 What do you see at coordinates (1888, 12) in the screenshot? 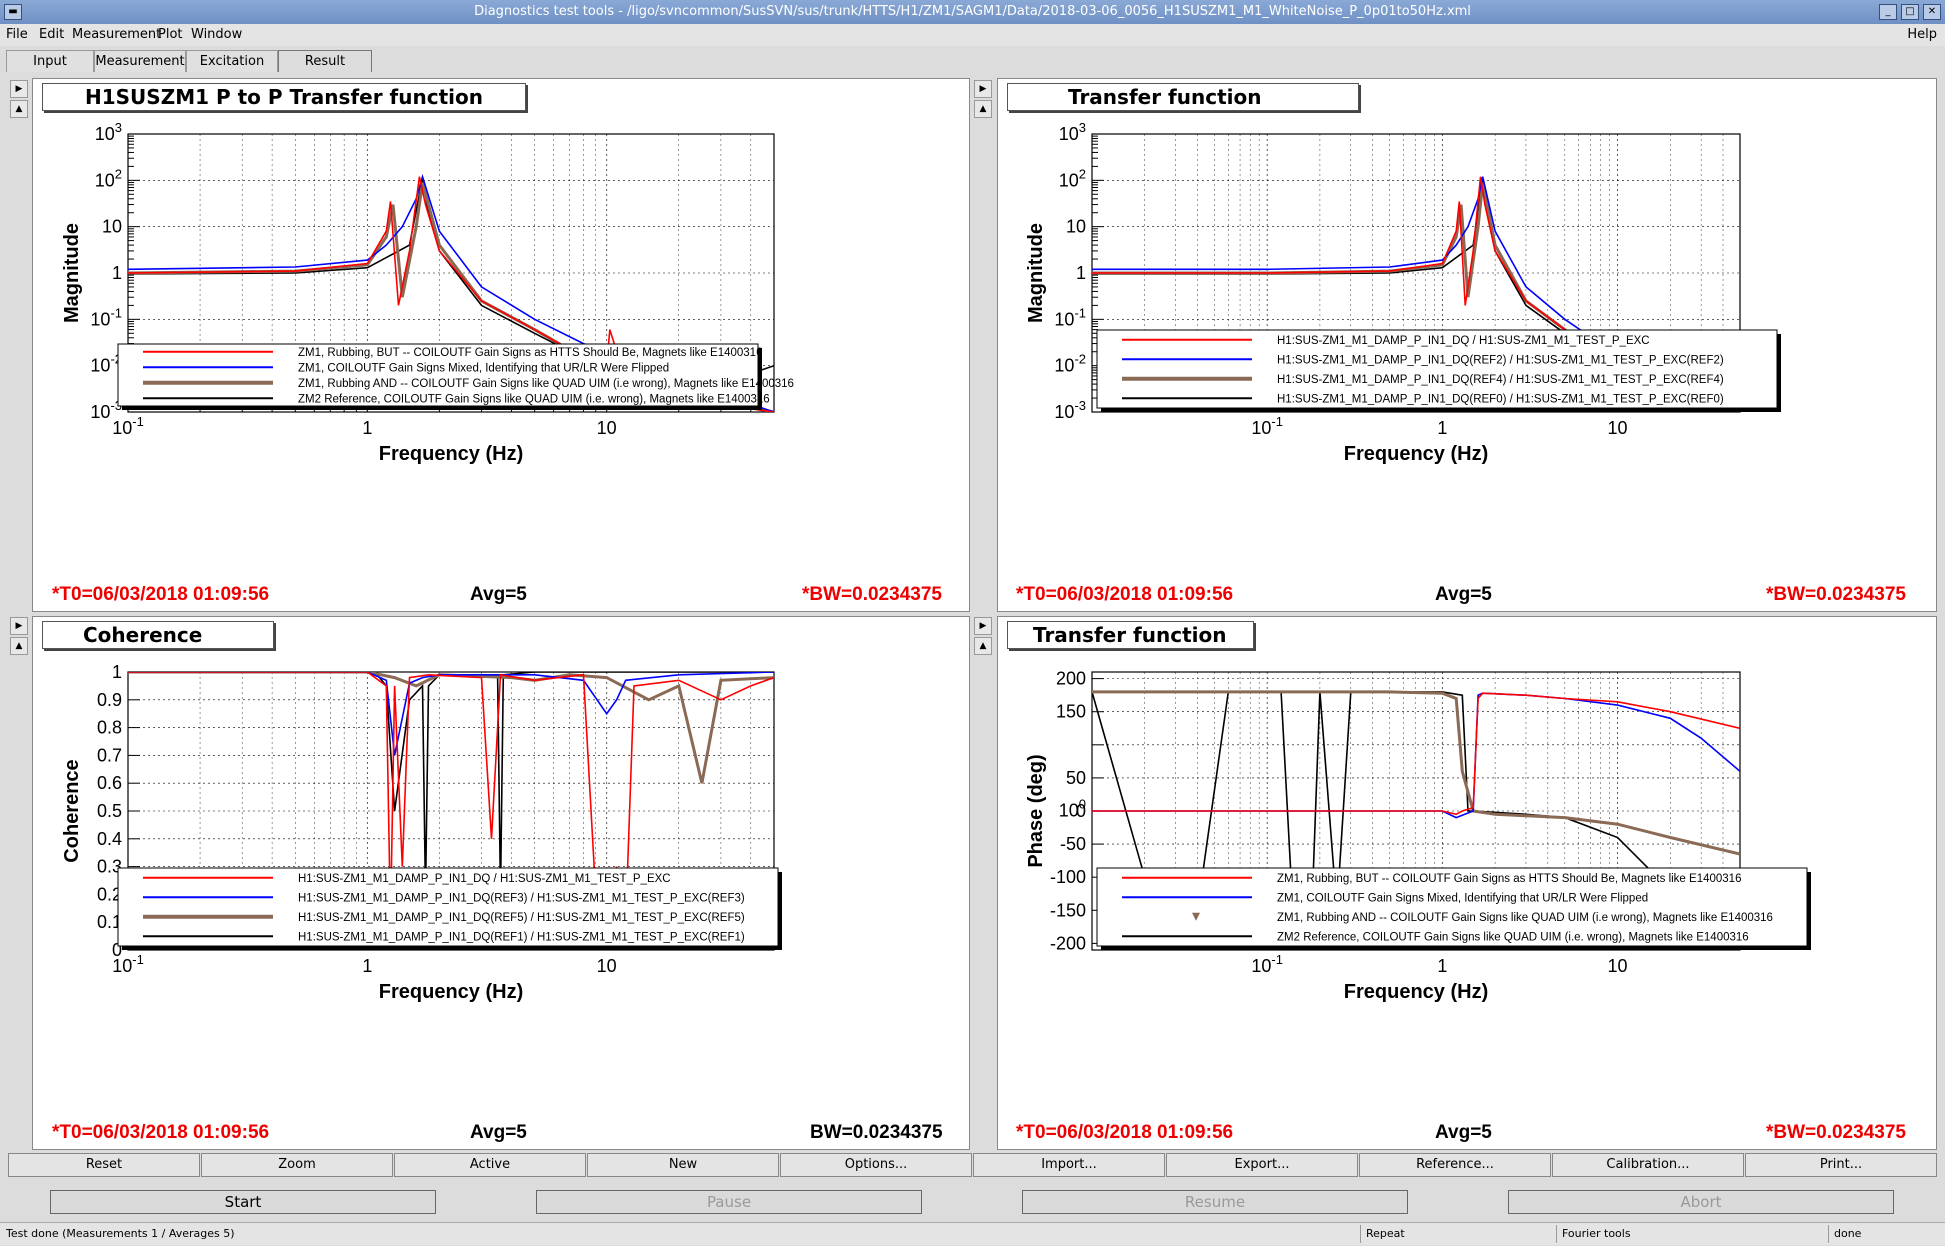
I see `minimize-icon: _` at bounding box center [1888, 12].